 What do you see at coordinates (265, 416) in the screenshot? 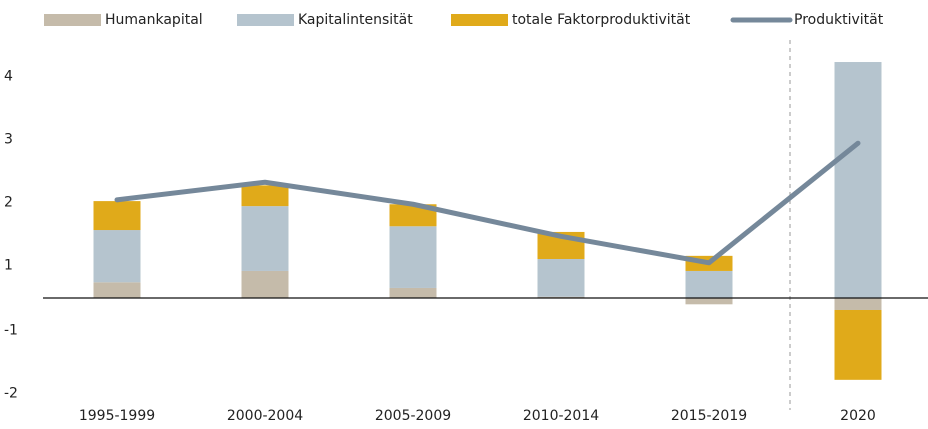
I see `x-tick-label: 2000-2004` at bounding box center [265, 416].